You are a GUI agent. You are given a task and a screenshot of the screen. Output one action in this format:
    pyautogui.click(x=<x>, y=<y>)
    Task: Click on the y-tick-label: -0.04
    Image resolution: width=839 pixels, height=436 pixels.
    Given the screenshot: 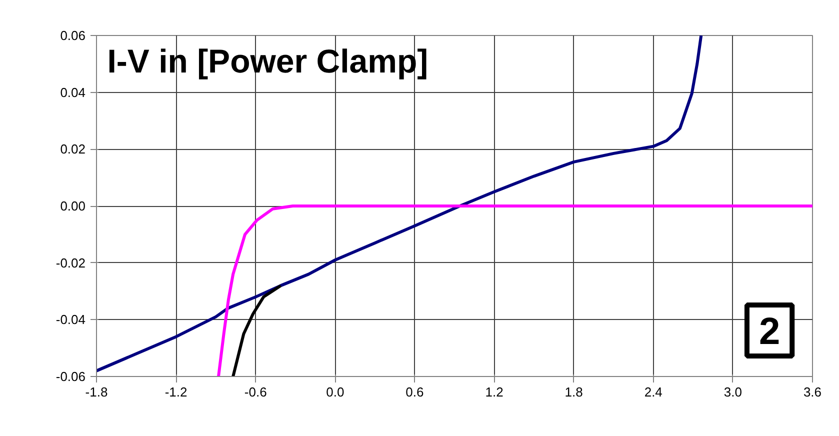 What is the action you would take?
    pyautogui.click(x=71, y=320)
    